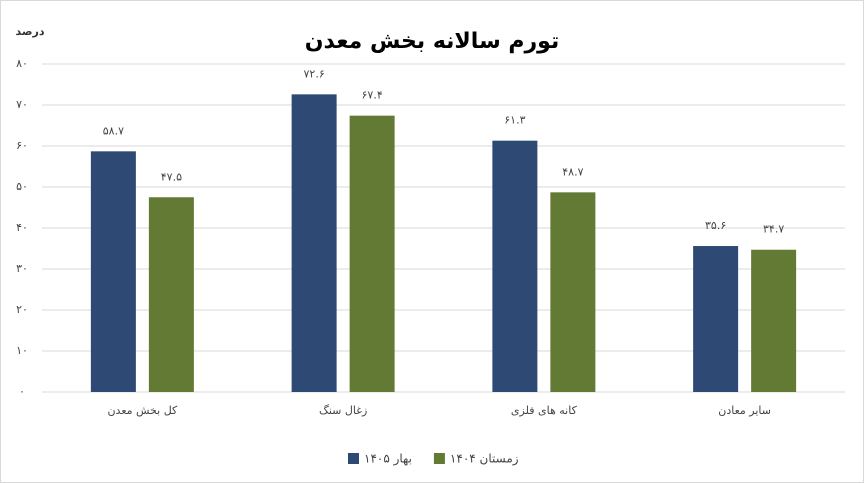 Image resolution: width=864 pixels, height=483 pixels. I want to click on data-label: ۶۱.۳, so click(514, 120).